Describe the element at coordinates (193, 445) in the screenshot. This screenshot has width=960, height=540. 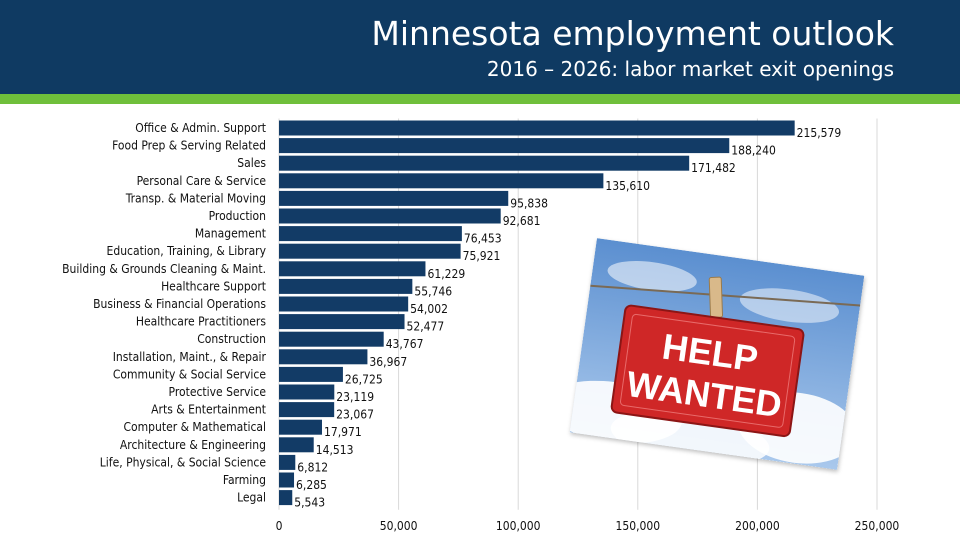
I see `category-label: Architecture & Engineering` at that location.